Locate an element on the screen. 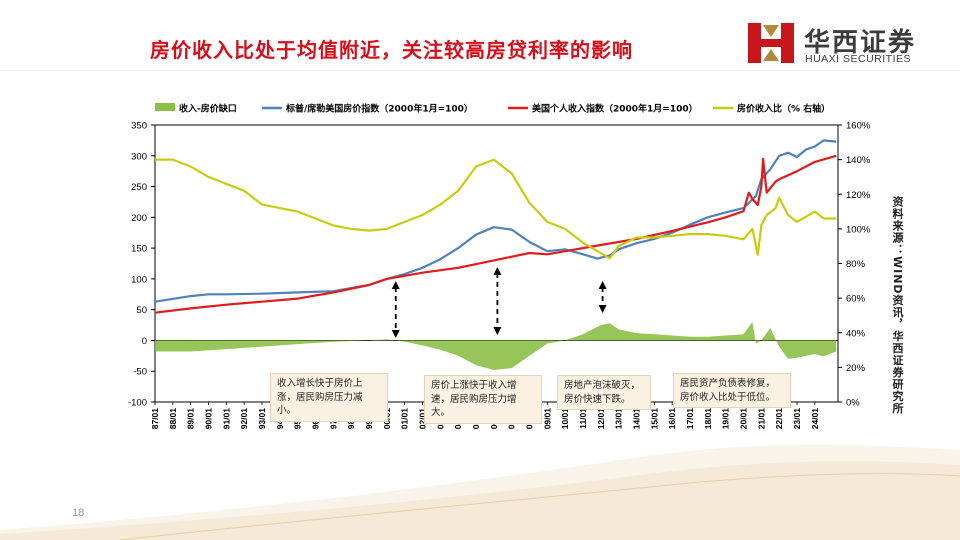 The width and height of the screenshot is (960, 540). page-title: 房价收入比处于均值附近，关注较高房贷利率的影响 is located at coordinates (391, 50).